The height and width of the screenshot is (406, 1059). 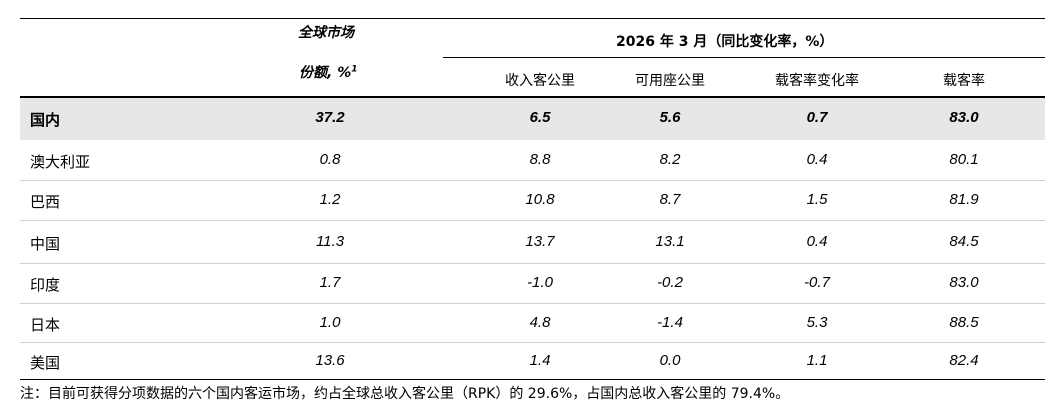 I want to click on share-header-text: 份额, %, so click(x=325, y=73).